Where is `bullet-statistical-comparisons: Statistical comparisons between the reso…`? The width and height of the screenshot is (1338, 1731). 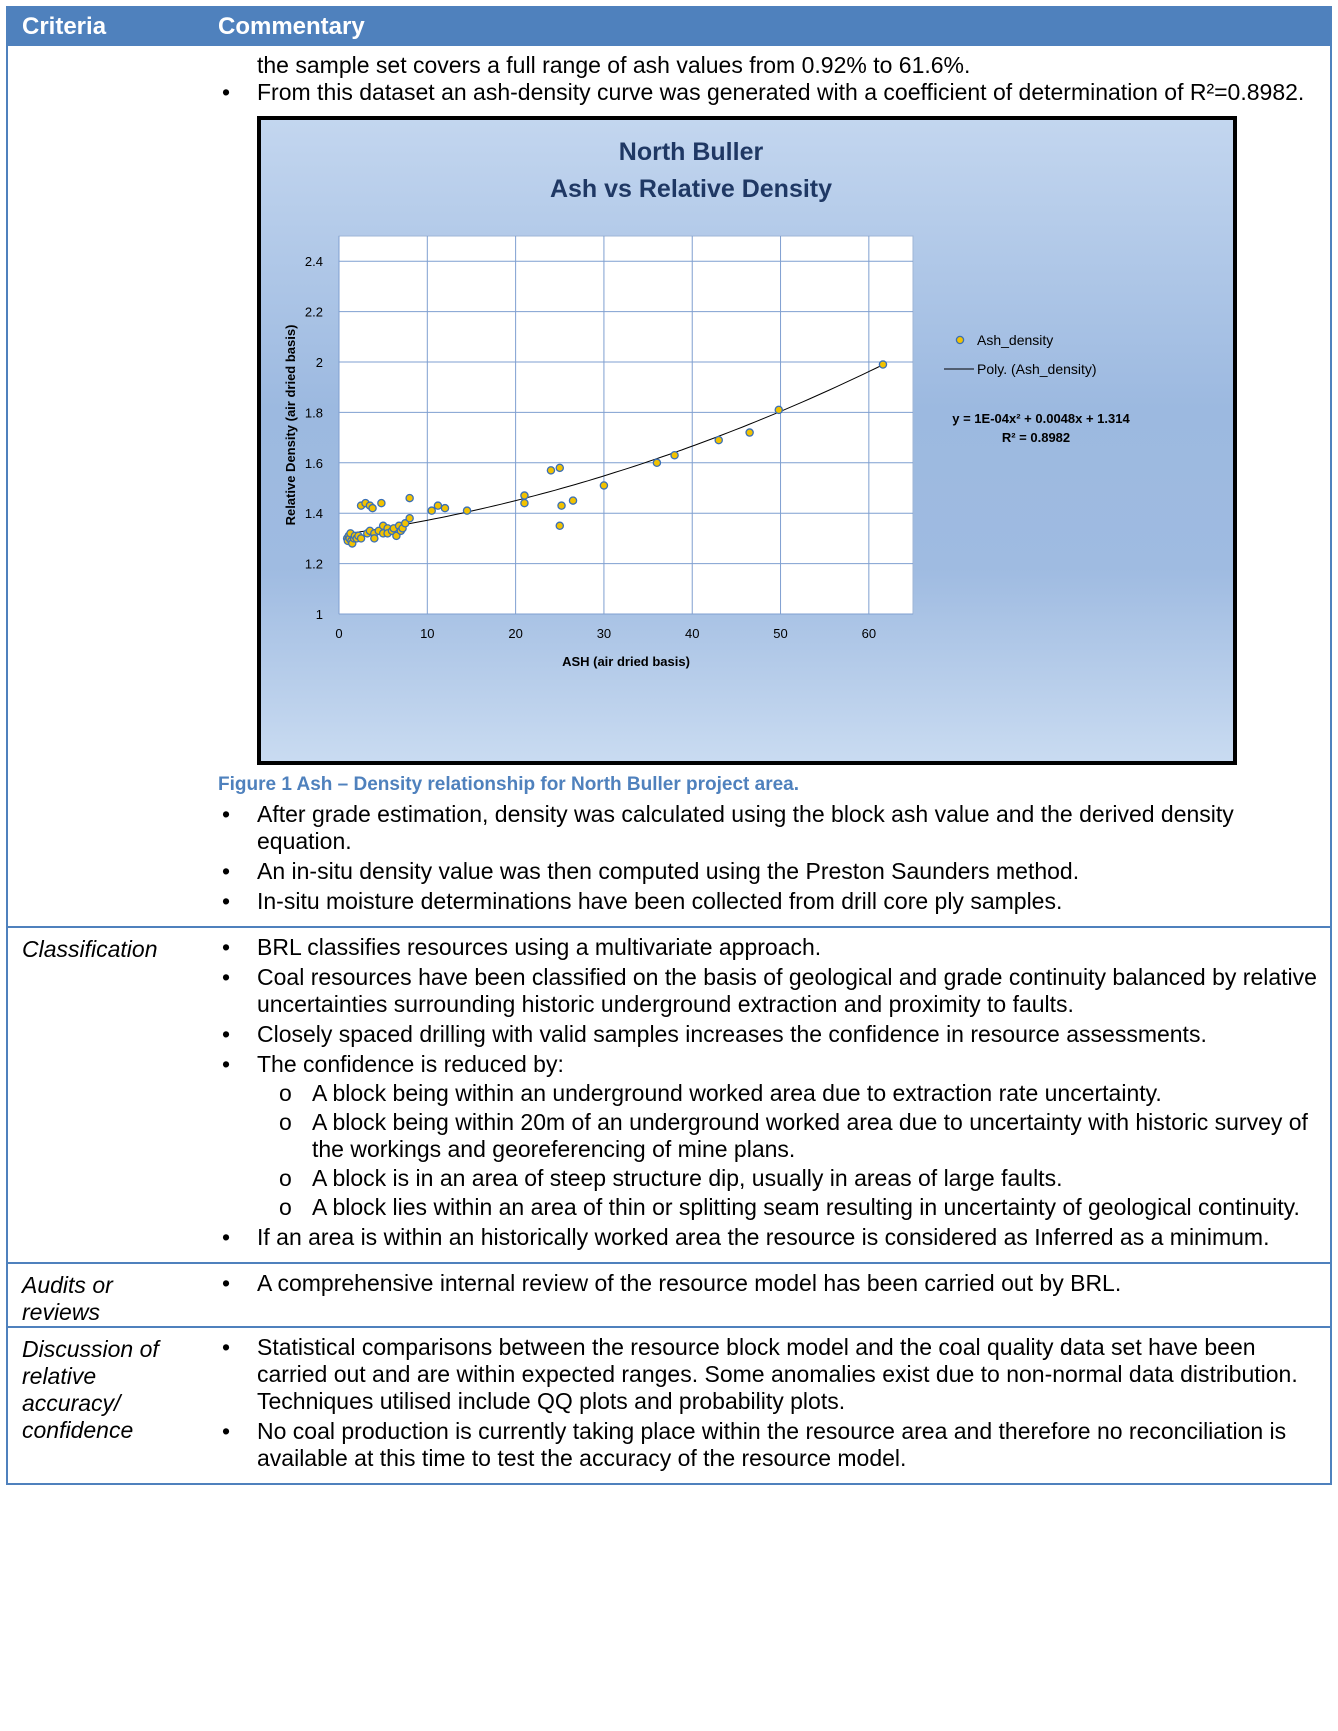
bullet-statistical-comparisons: Statistical comparisons between the reso… is located at coordinates (769, 1374).